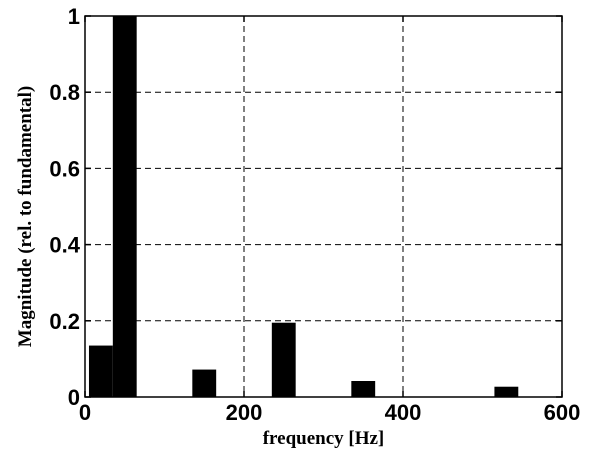 The image size is (596, 453). Describe the element at coordinates (85, 412) in the screenshot. I see `x-tick-label: 0` at that location.